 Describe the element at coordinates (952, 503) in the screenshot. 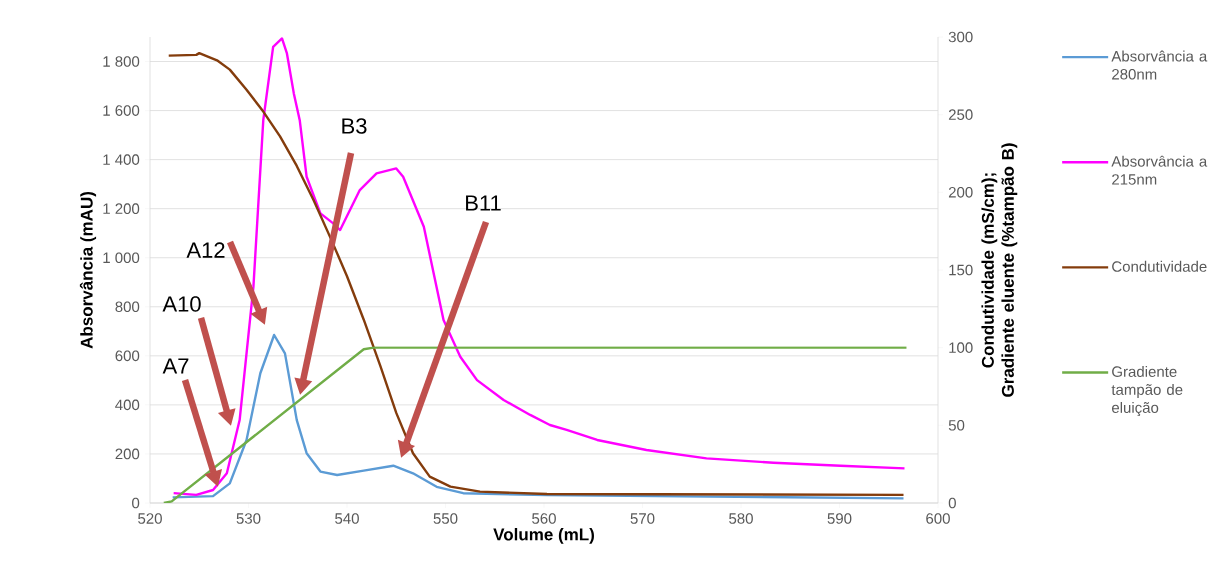

I see `y2-tick-label: 0` at that location.